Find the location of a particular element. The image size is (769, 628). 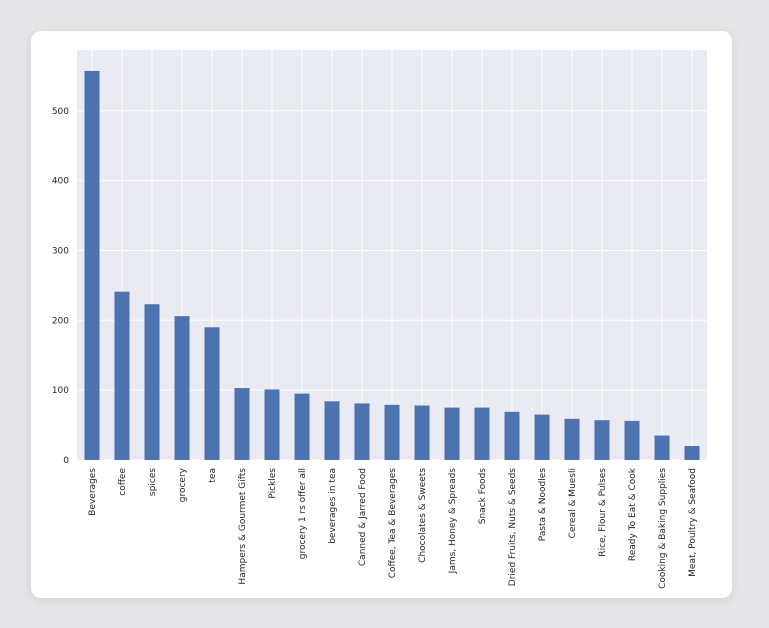

x-tick-label: Pickles is located at coordinates (273, 483).